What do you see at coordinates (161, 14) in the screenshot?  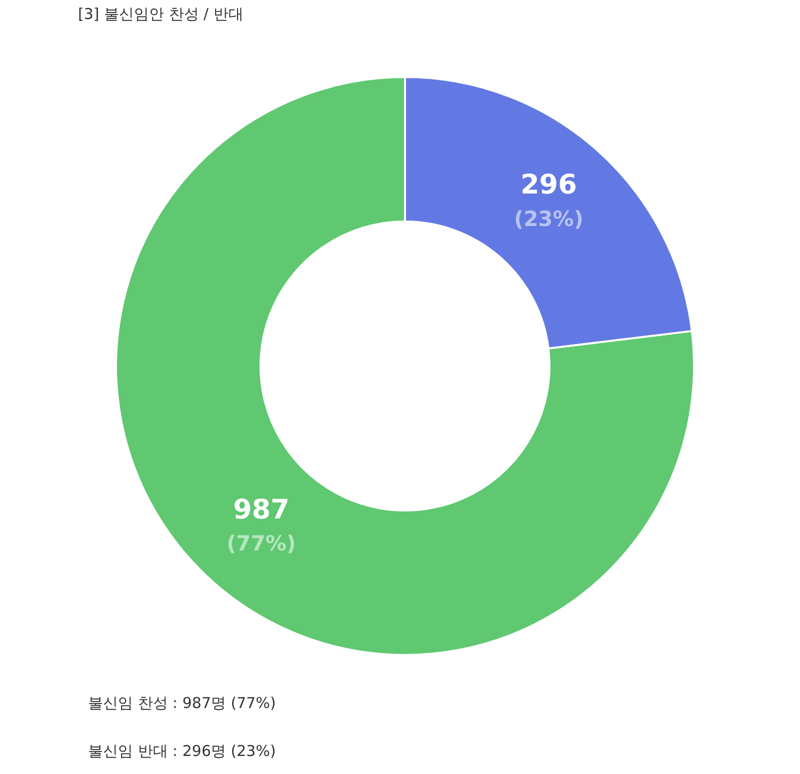 I see `chart-title: [3] 불신임안 찬성 / 반대` at bounding box center [161, 14].